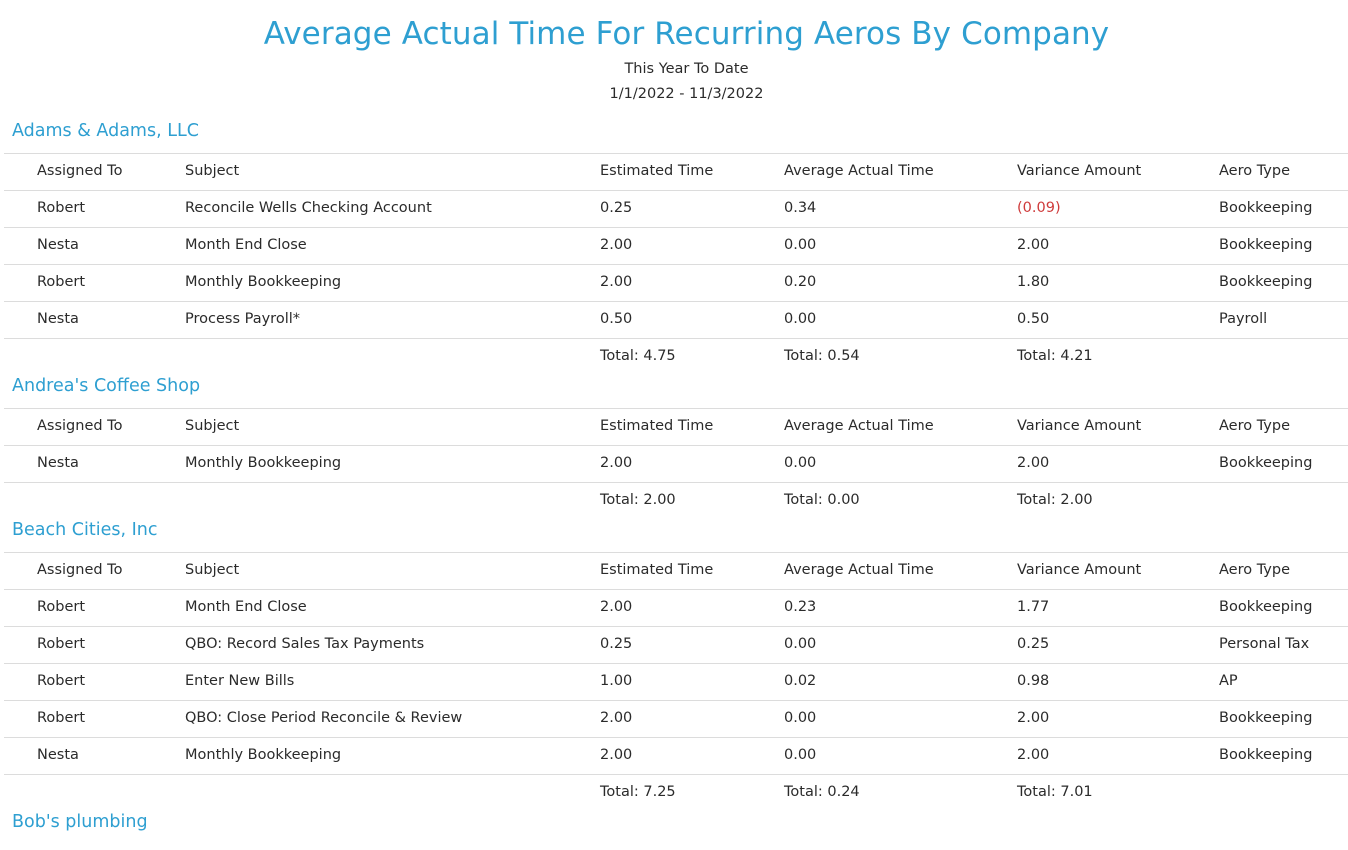 This screenshot has width=1348, height=850. Describe the element at coordinates (105, 131) in the screenshot. I see `company-name: Adams & Adams, LLC` at that location.